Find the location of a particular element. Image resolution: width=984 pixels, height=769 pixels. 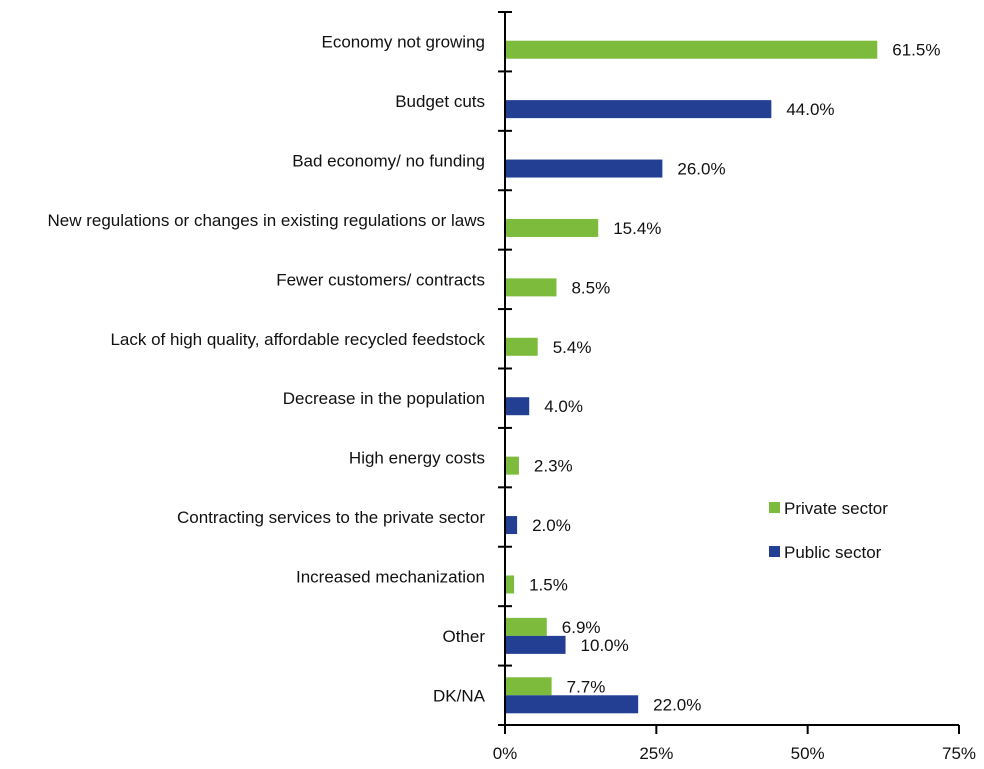

category-label: Decrease in the population is located at coordinates (384, 398).